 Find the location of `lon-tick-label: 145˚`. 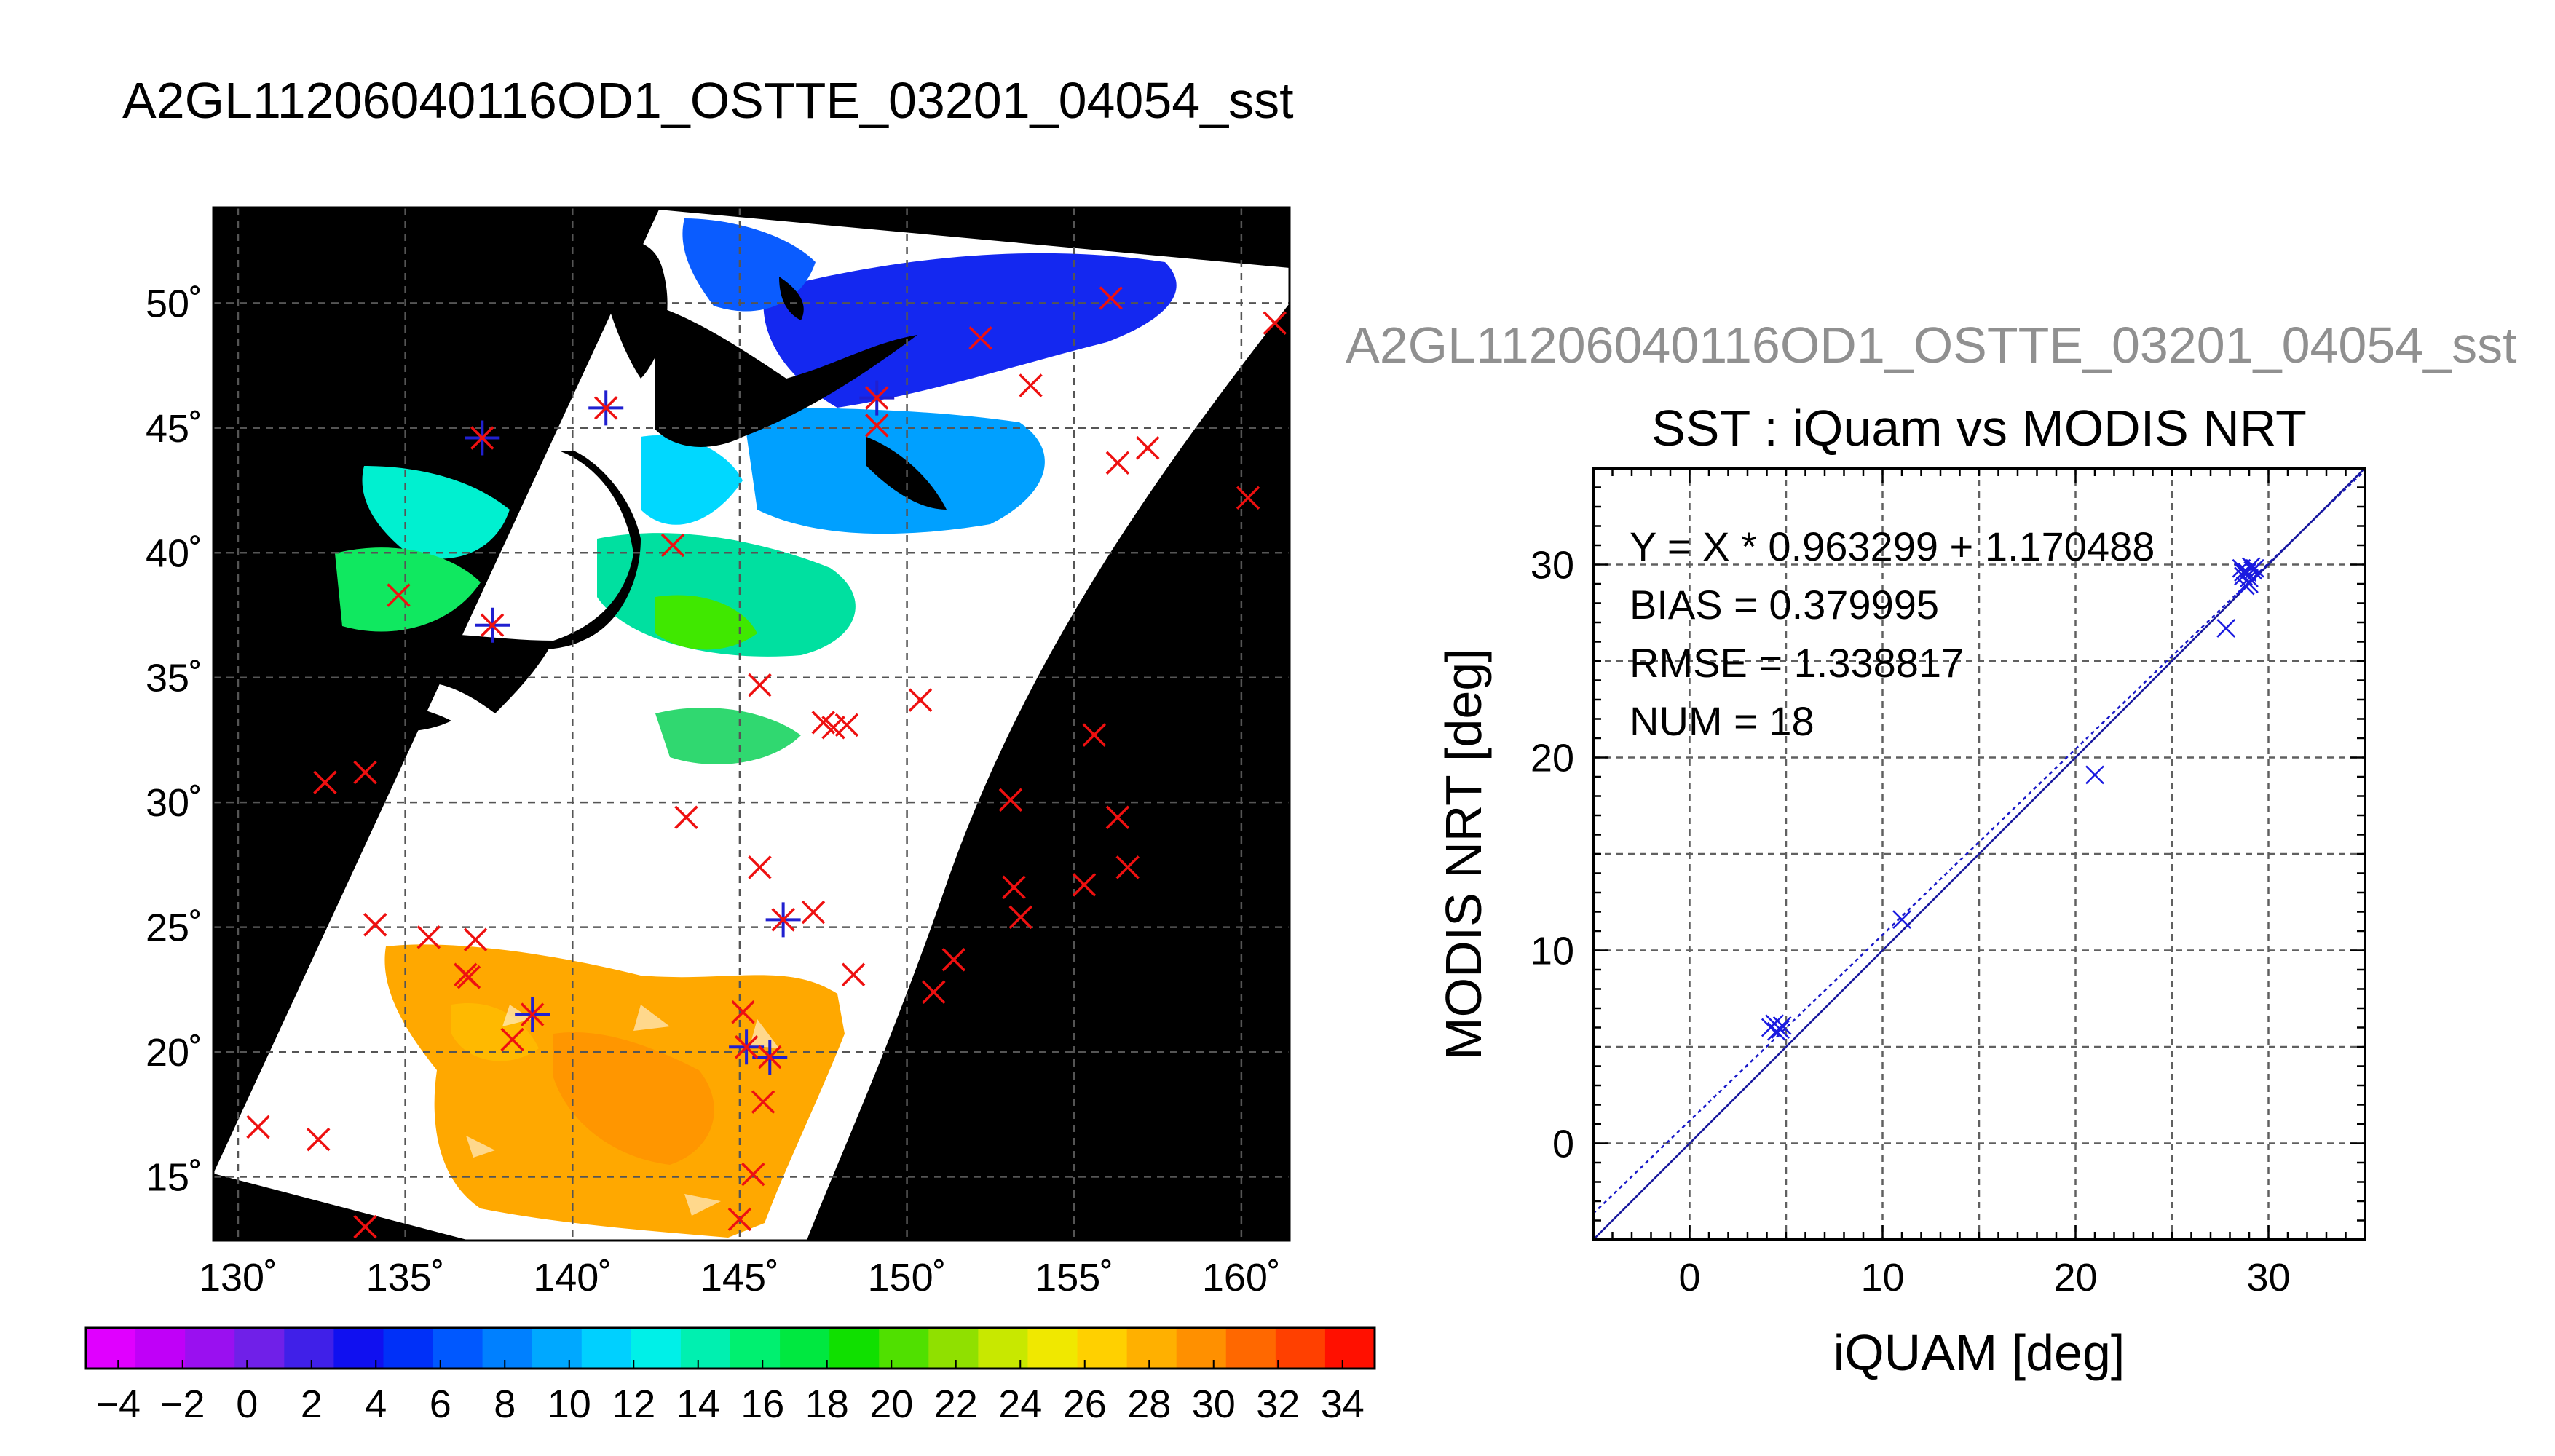

lon-tick-label: 145˚ is located at coordinates (739, 1277).